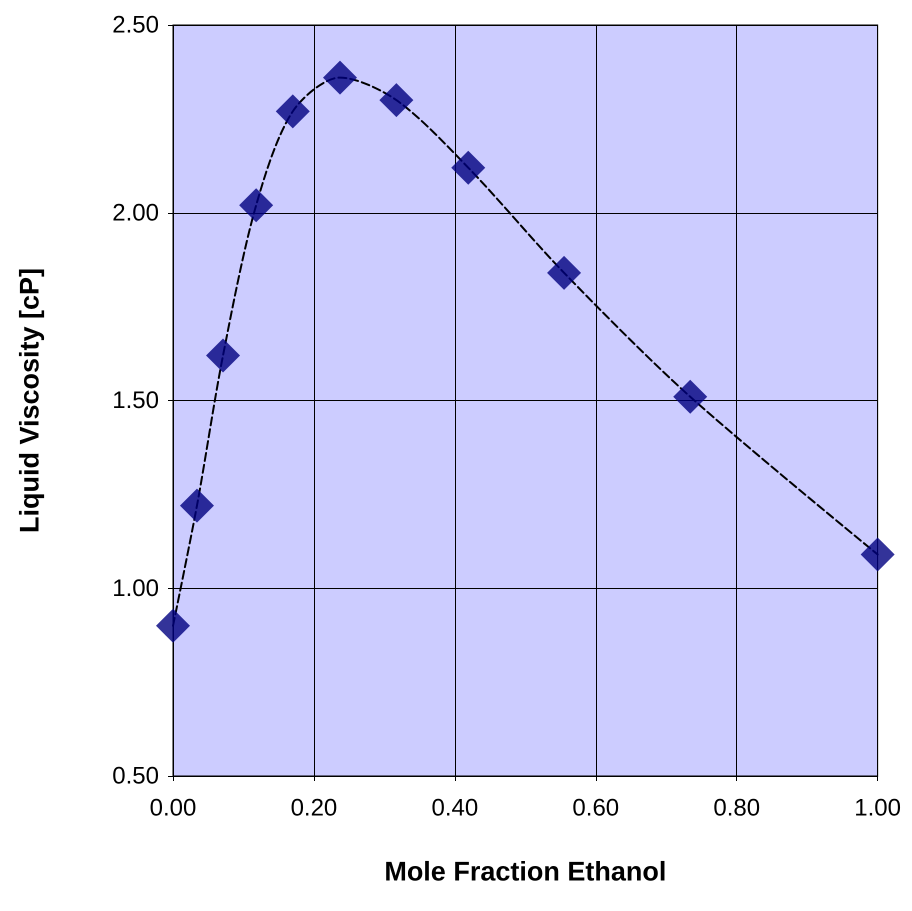  I want to click on x-tick-label: 1.00, so click(878, 808).